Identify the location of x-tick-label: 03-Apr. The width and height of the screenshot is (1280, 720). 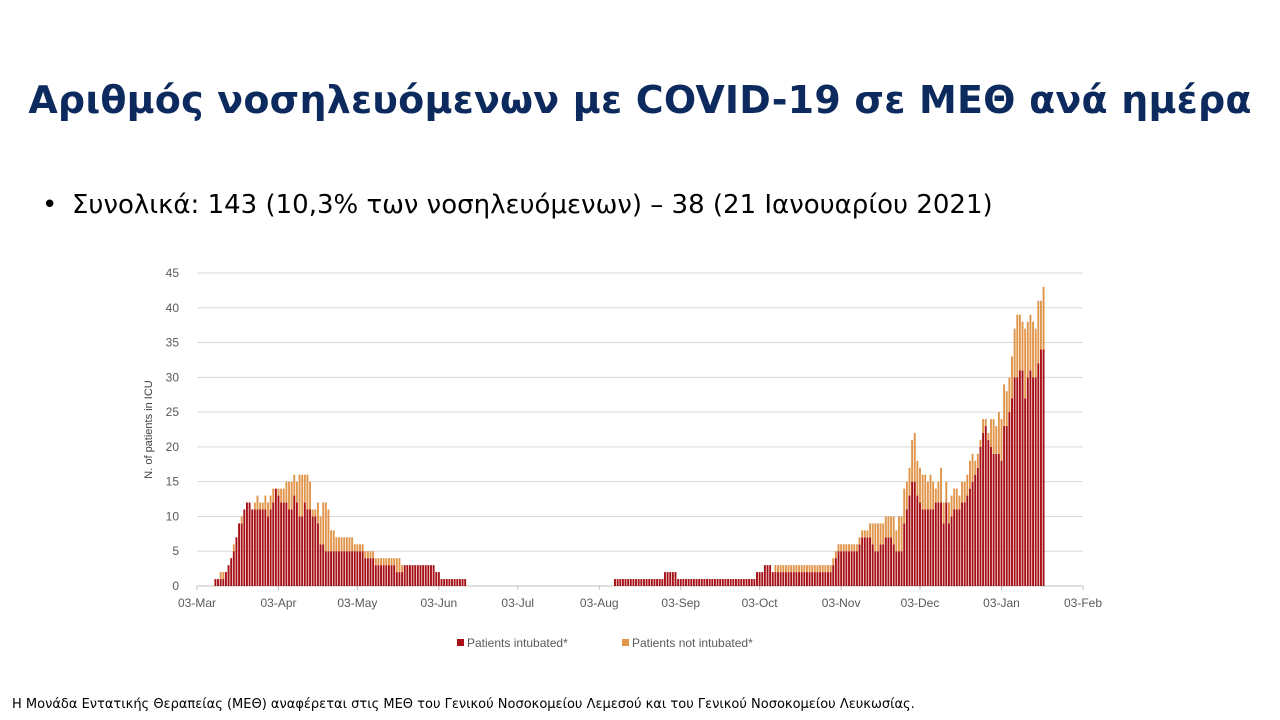
(278, 603).